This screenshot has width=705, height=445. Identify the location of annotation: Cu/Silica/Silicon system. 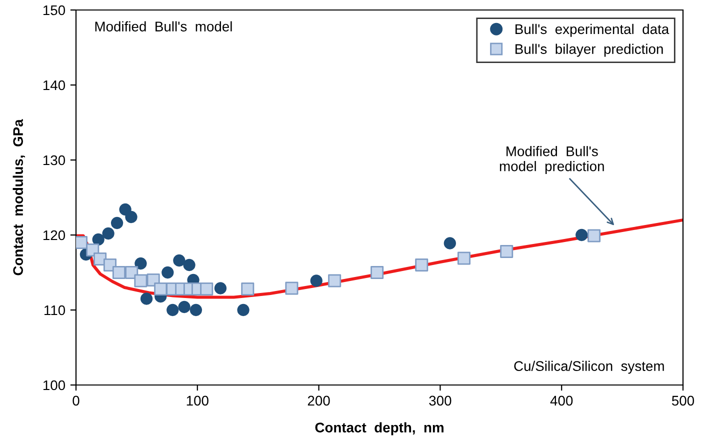
(589, 367).